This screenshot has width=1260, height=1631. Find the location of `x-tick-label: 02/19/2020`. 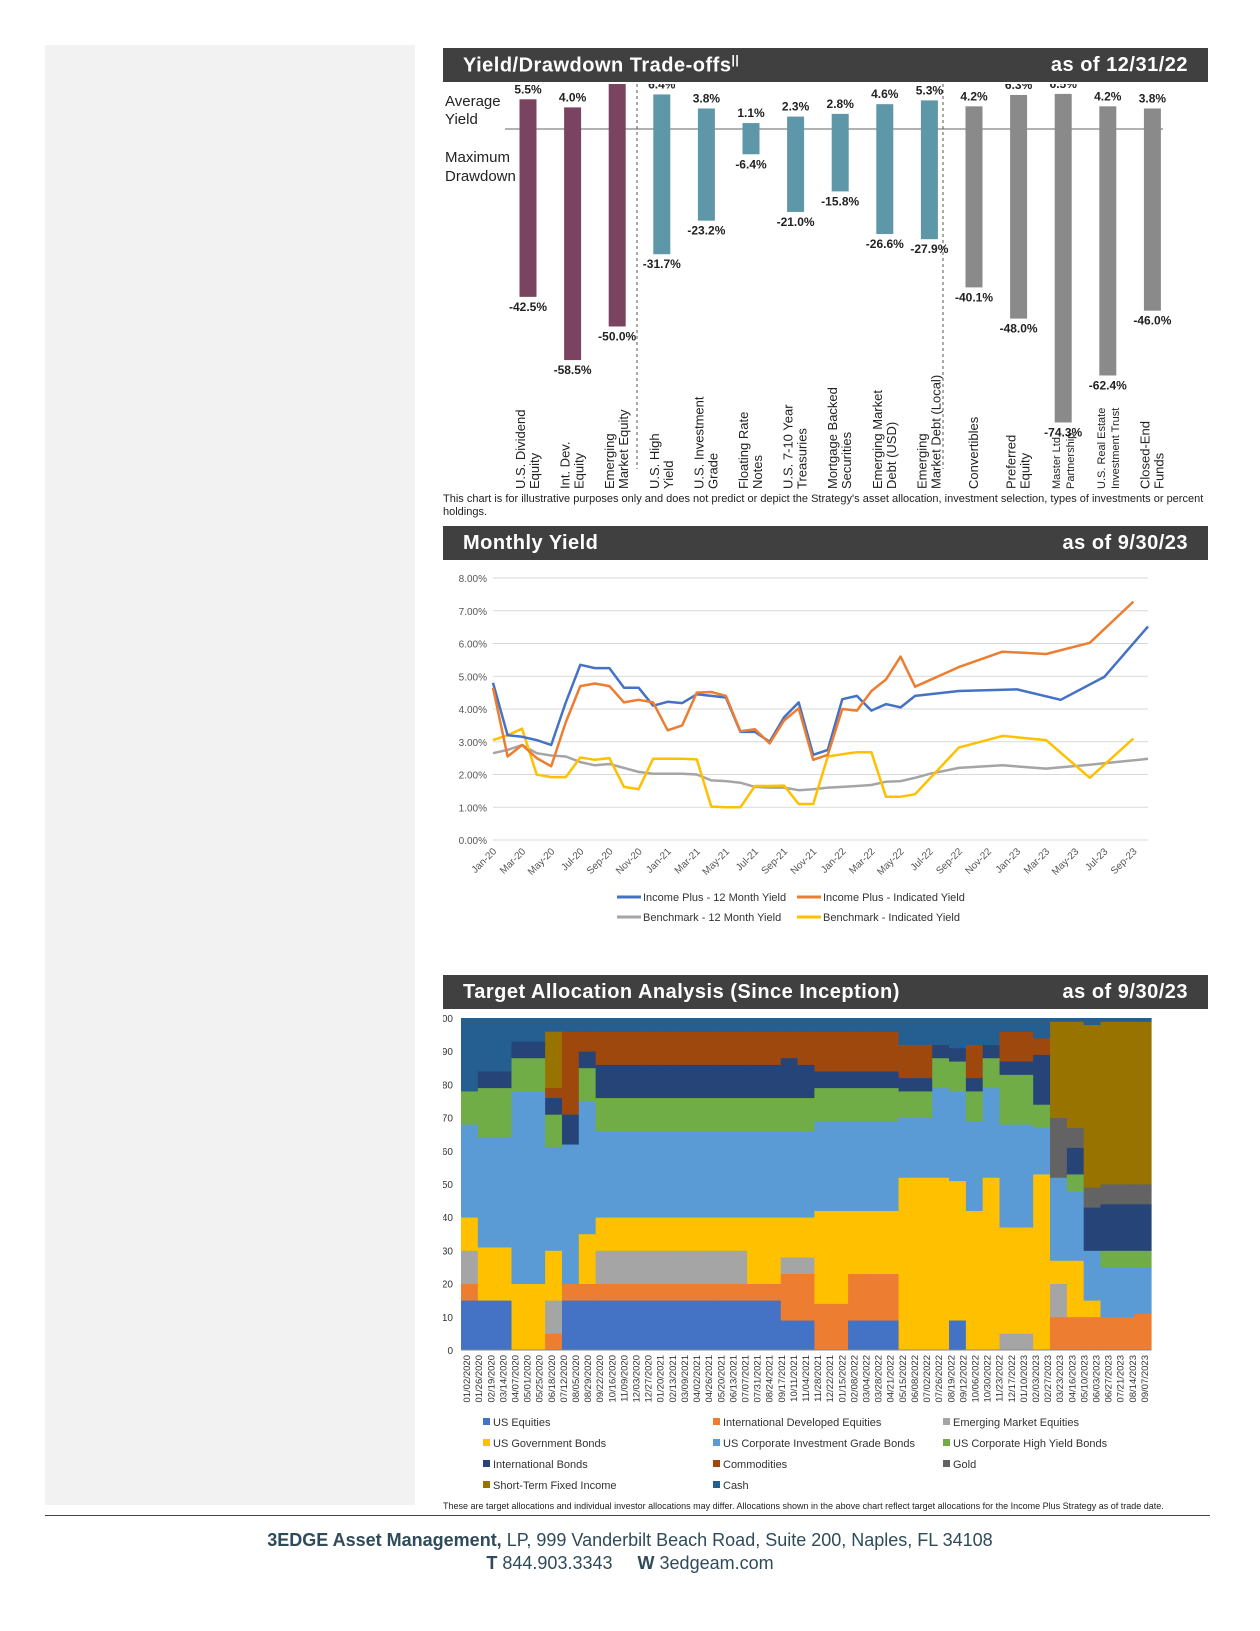

x-tick-label: 02/19/2020 is located at coordinates (491, 1379).